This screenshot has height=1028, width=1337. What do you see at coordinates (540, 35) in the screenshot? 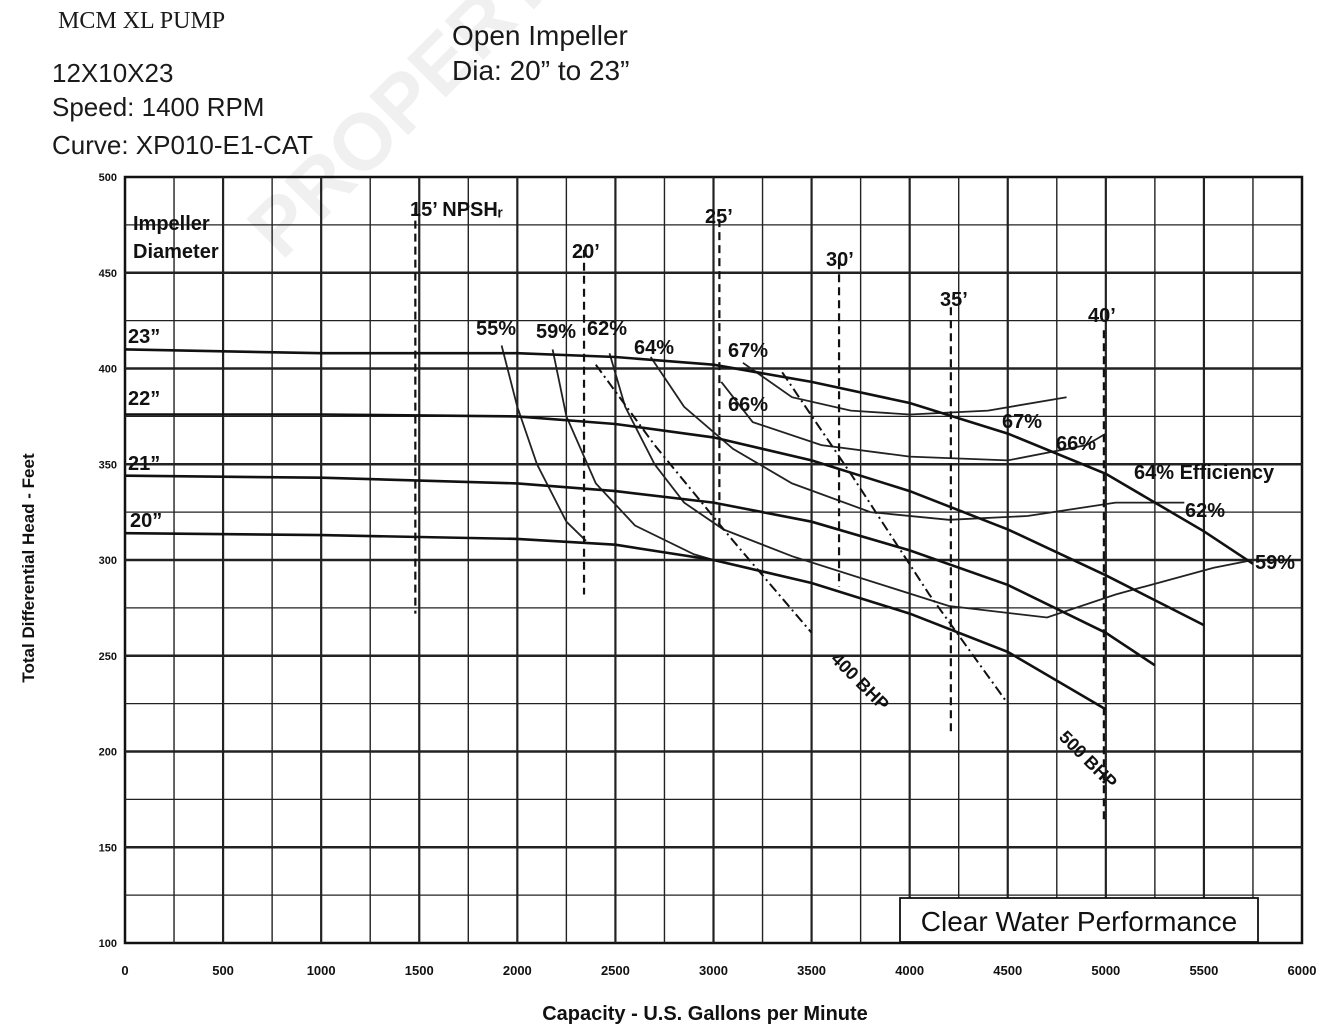
I see `impeller-type: Open Impeller` at bounding box center [540, 35].